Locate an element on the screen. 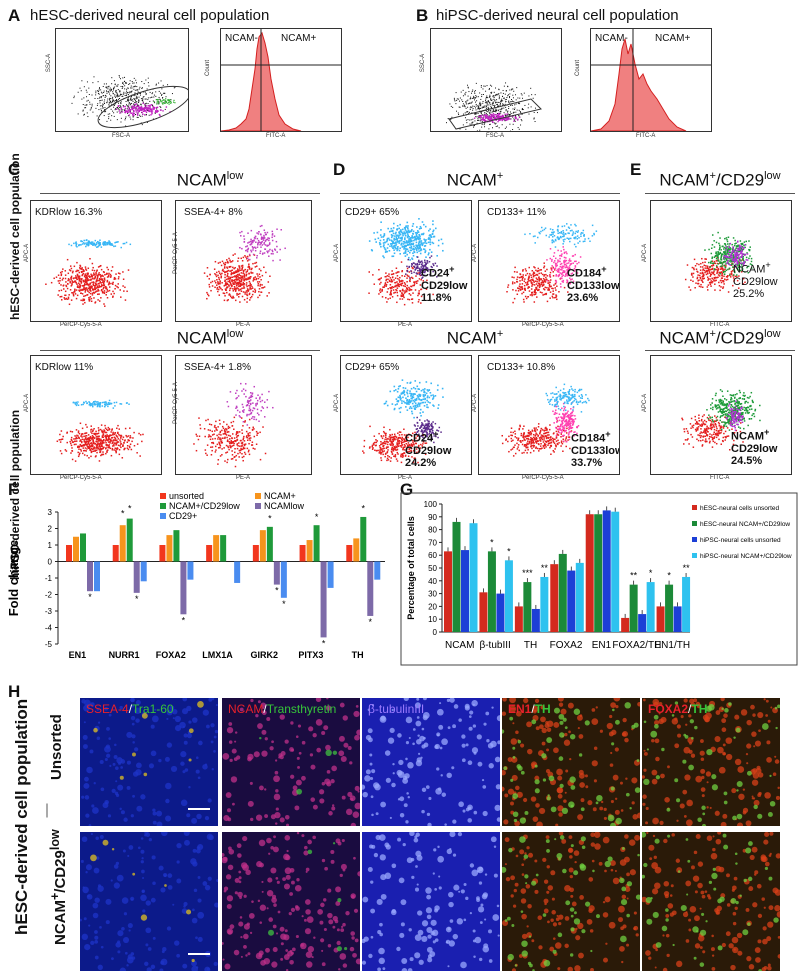  panel-letter-b: B is located at coordinates (422, 15).